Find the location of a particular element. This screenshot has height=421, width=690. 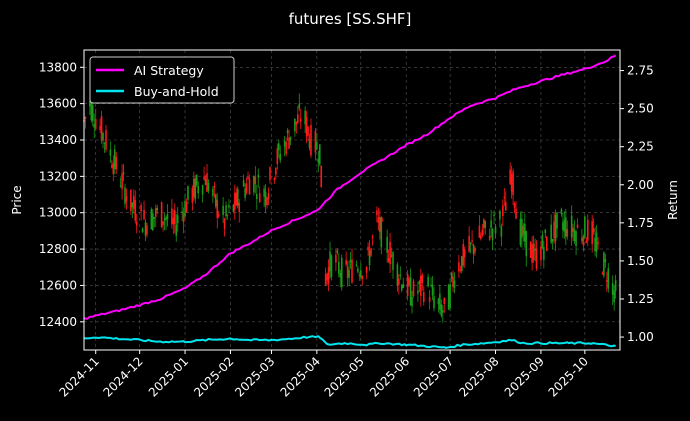

legend: AI Strategy Buy-and-Hold is located at coordinates (162, 80).